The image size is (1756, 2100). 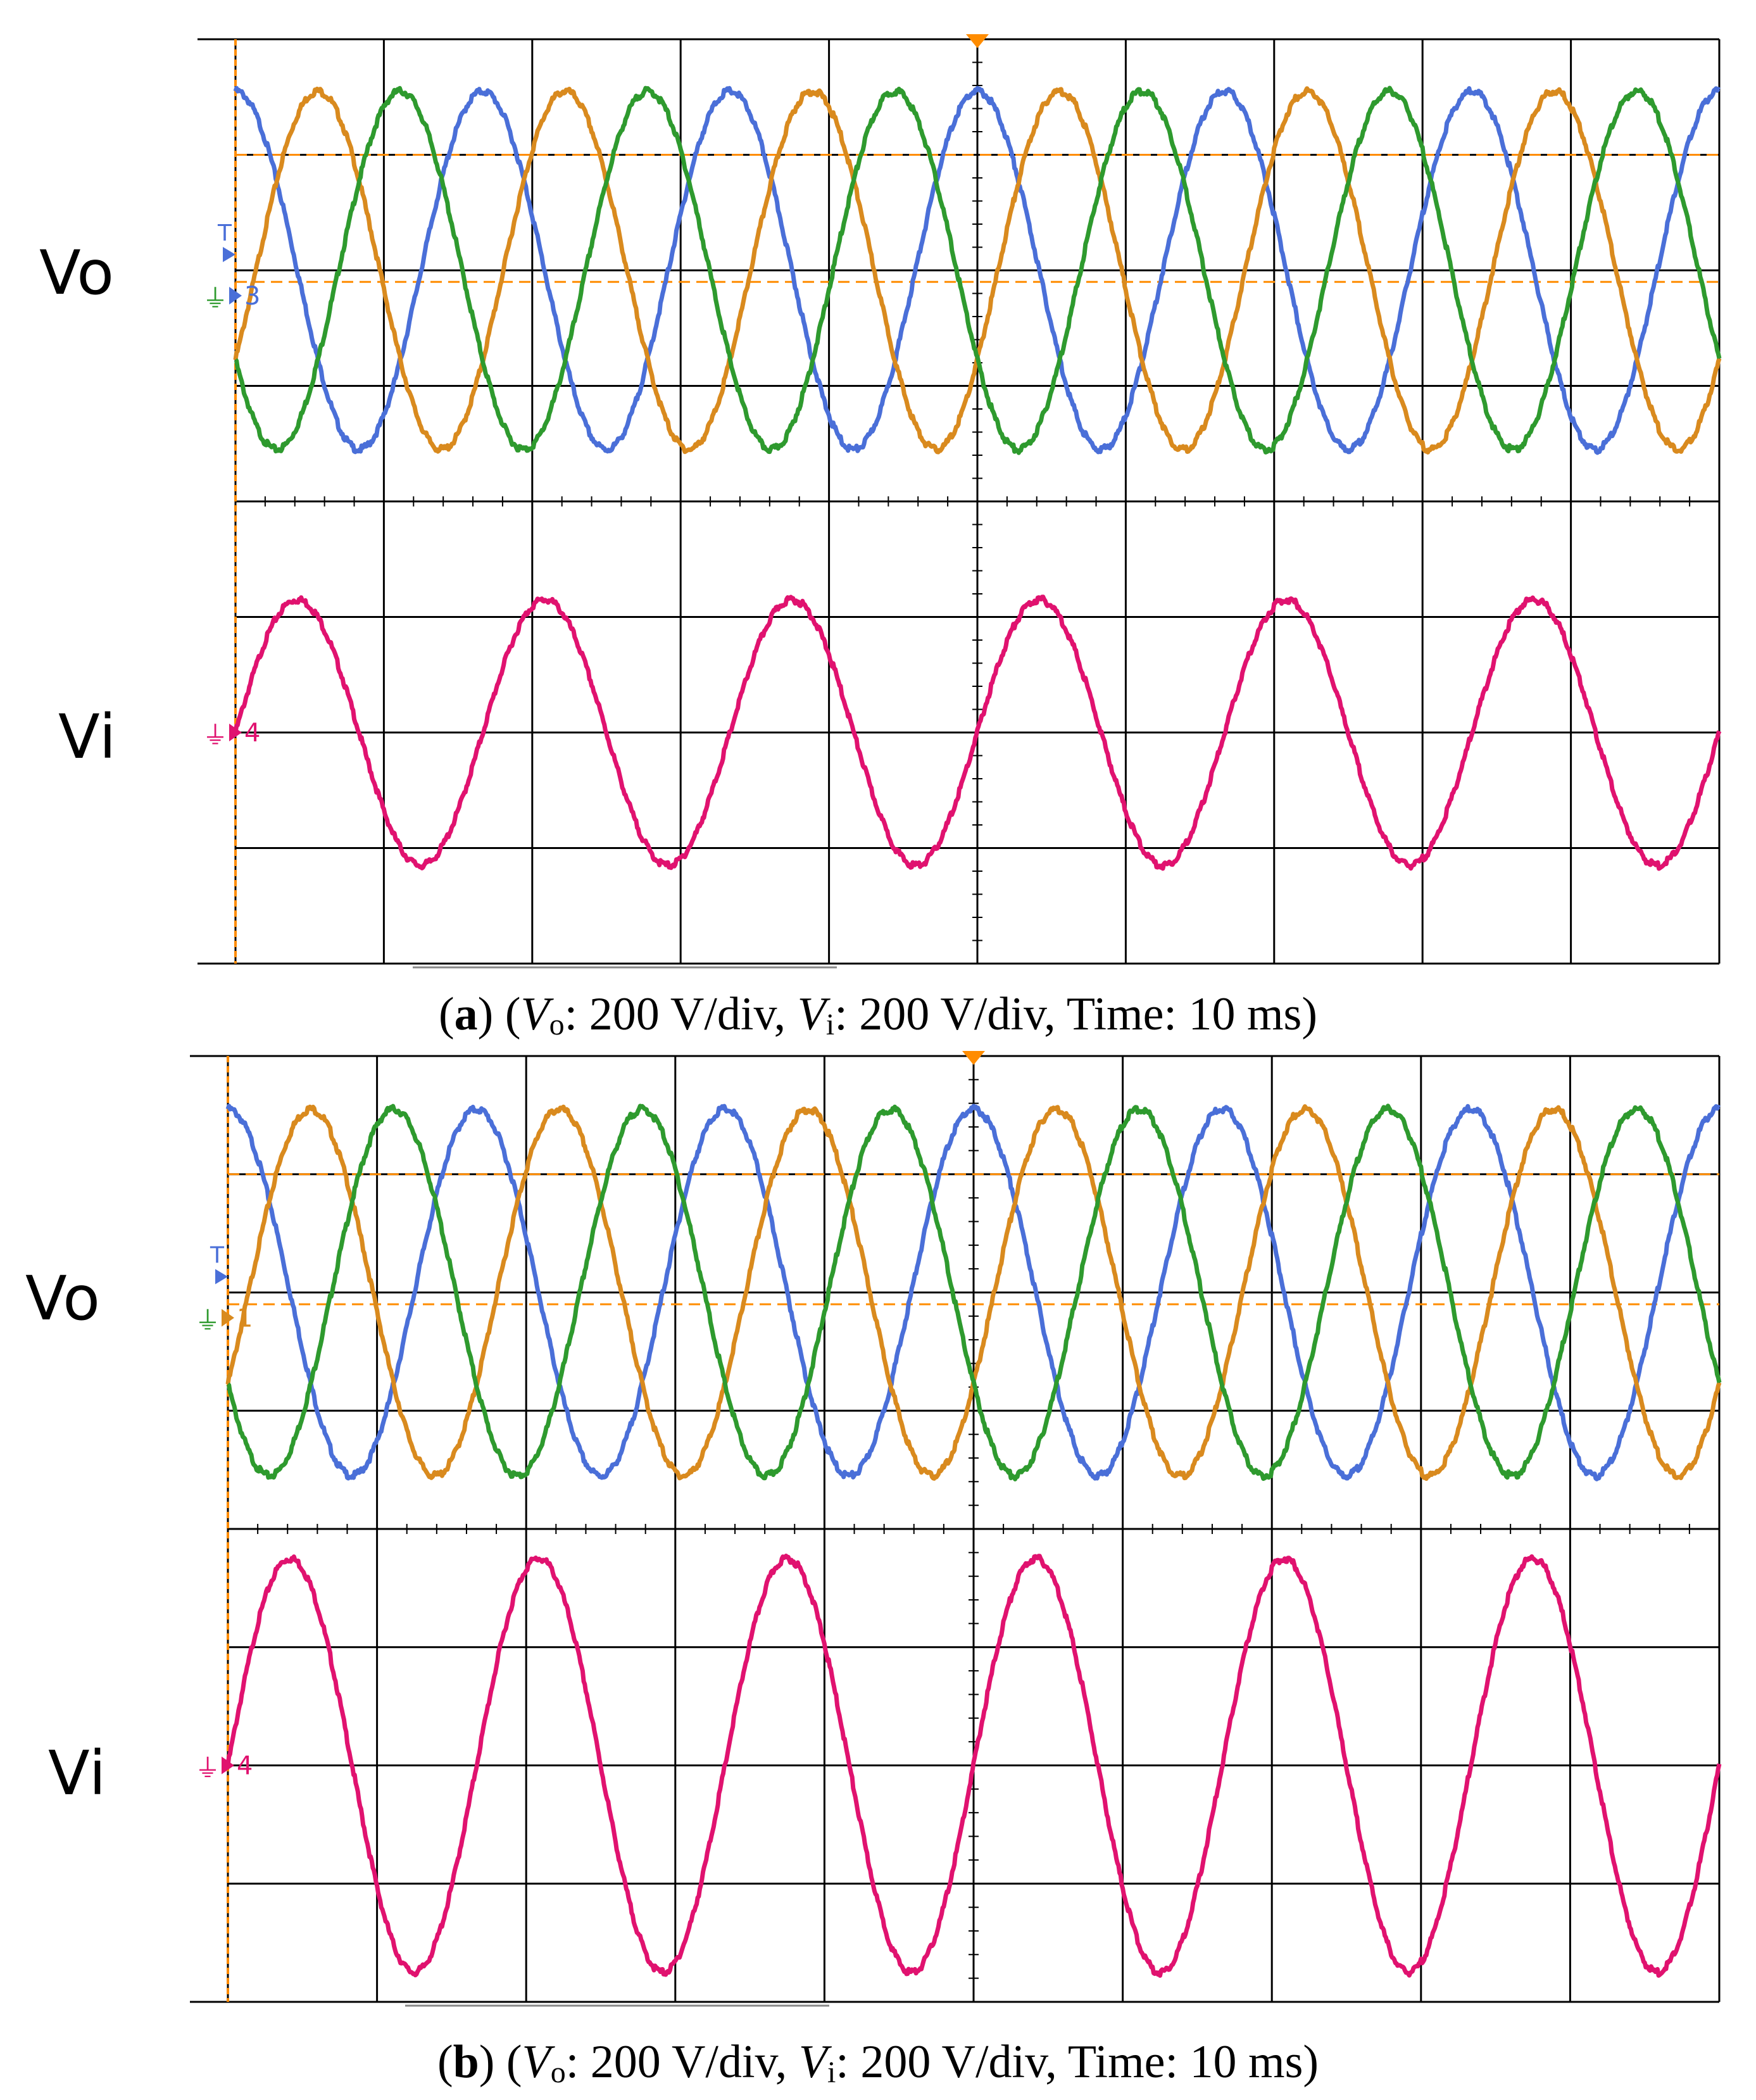 I want to click on ground-icon-bottom-b: ⏚, so click(x=207, y=1768).